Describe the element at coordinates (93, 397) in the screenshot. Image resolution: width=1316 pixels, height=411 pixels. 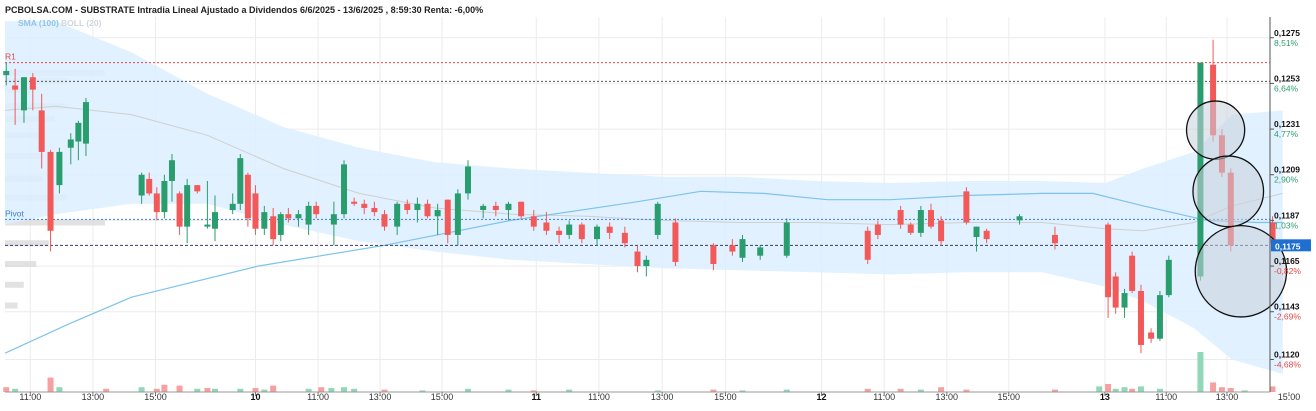
I see `x-tick-label: 13:00` at that location.